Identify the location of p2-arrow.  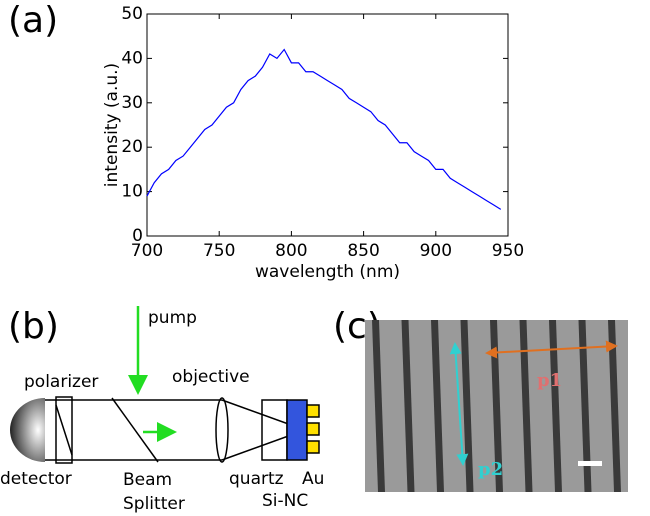
(459, 404).